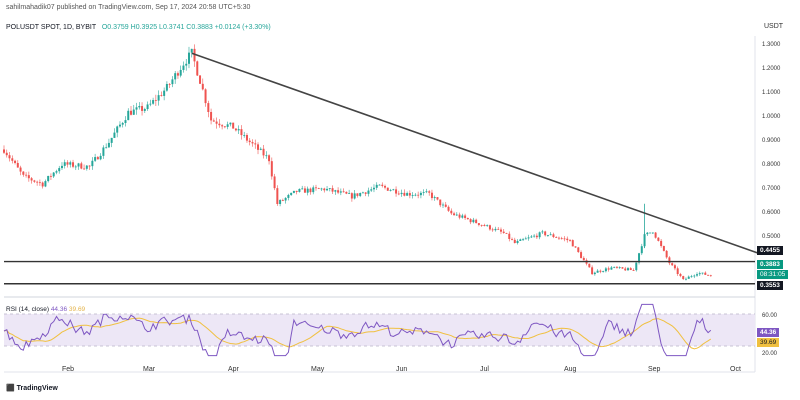 This screenshot has height=400, width=800. What do you see at coordinates (51, 27) in the screenshot?
I see `symbol-name: POLUSDT SPOT, 1D, BYBIT` at bounding box center [51, 27].